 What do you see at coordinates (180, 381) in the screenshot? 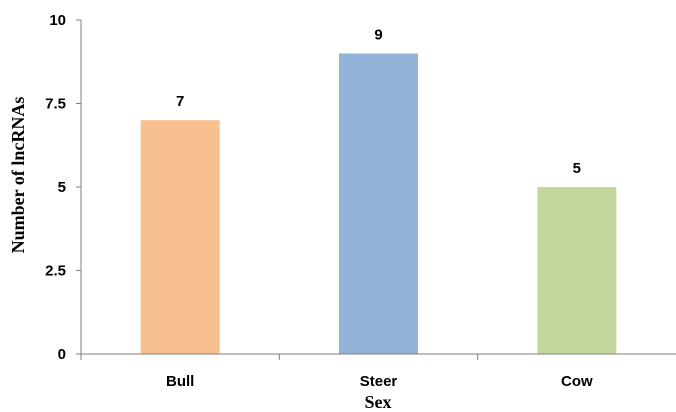
I see `category-label-bull: Bull` at bounding box center [180, 381].